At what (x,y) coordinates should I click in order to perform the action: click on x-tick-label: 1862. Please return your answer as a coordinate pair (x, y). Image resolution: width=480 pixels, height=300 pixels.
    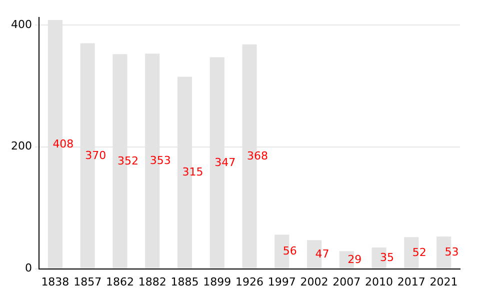
    Looking at the image, I should click on (120, 281).